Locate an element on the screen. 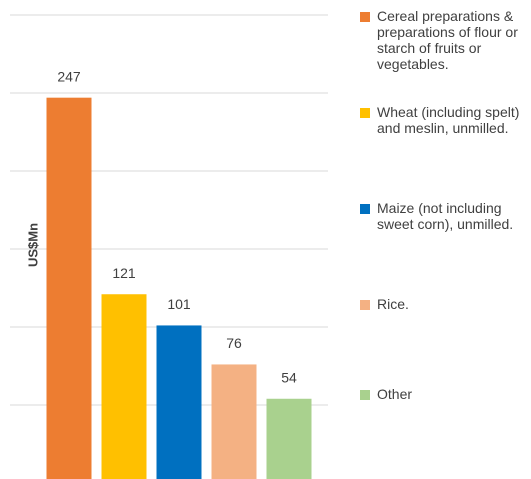  data-label: 247 is located at coordinates (69, 76).